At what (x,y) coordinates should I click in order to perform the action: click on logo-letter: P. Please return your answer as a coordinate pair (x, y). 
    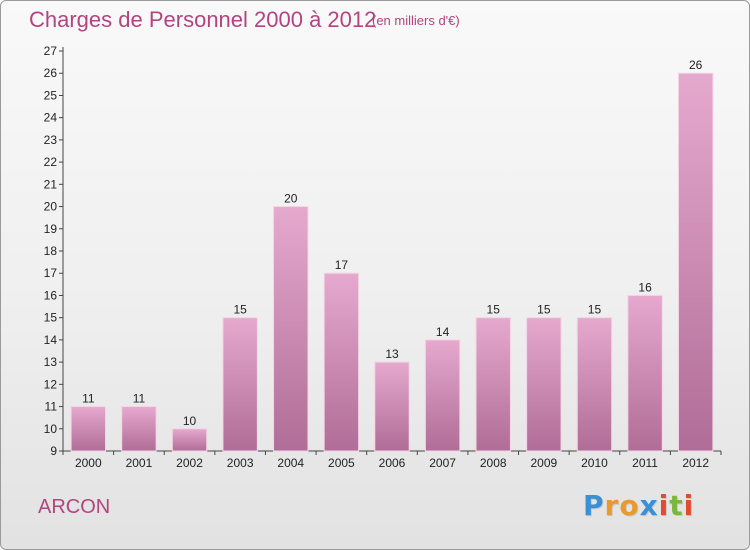
    Looking at the image, I should click on (594, 505).